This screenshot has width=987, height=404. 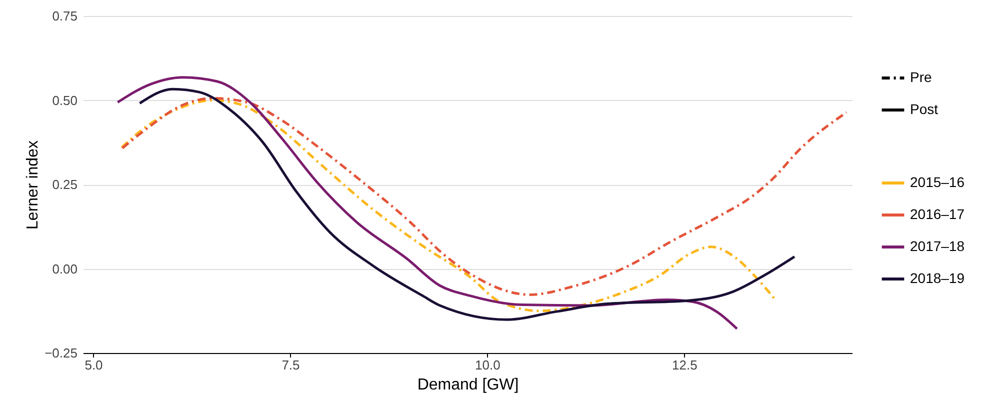 What do you see at coordinates (65, 100) in the screenshot?
I see `y-tick-label: 0.50` at bounding box center [65, 100].